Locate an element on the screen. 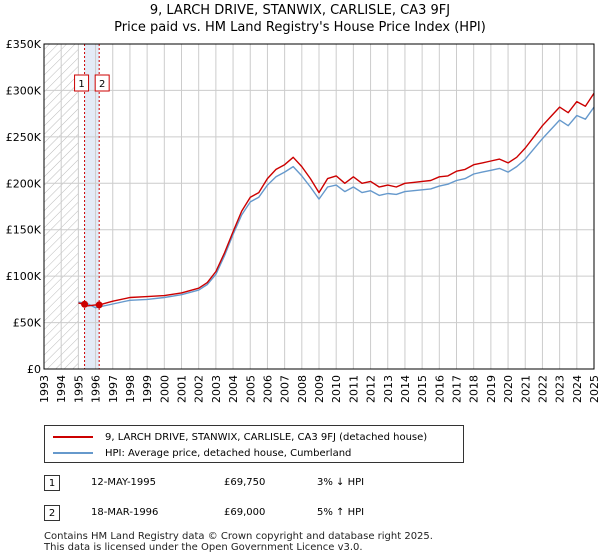 This screenshot has width=600, height=560. x-tick-label: 2023 is located at coordinates (560, 389).